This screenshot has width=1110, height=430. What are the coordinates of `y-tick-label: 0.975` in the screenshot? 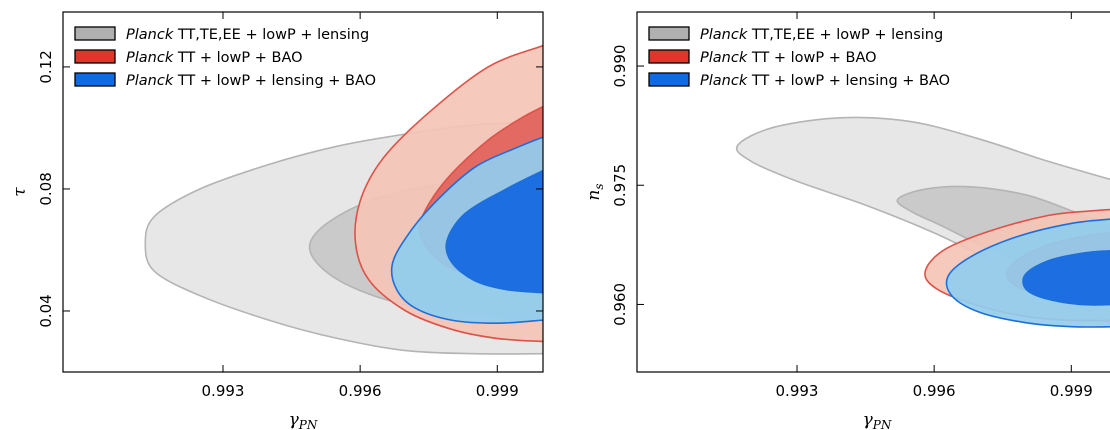 It's located at (620, 185).